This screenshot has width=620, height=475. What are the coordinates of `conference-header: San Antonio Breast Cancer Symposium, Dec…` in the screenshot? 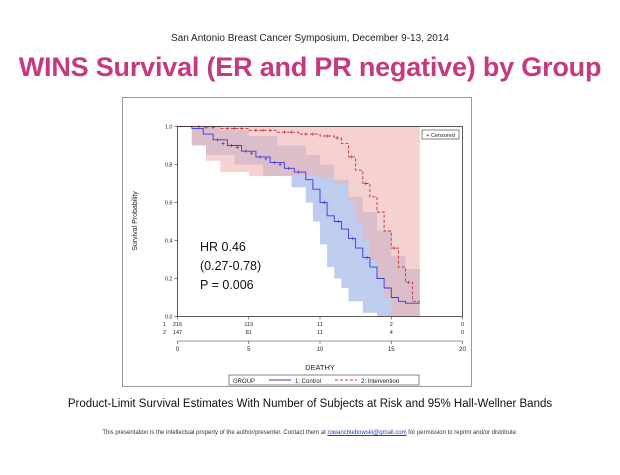 It's located at (310, 38).